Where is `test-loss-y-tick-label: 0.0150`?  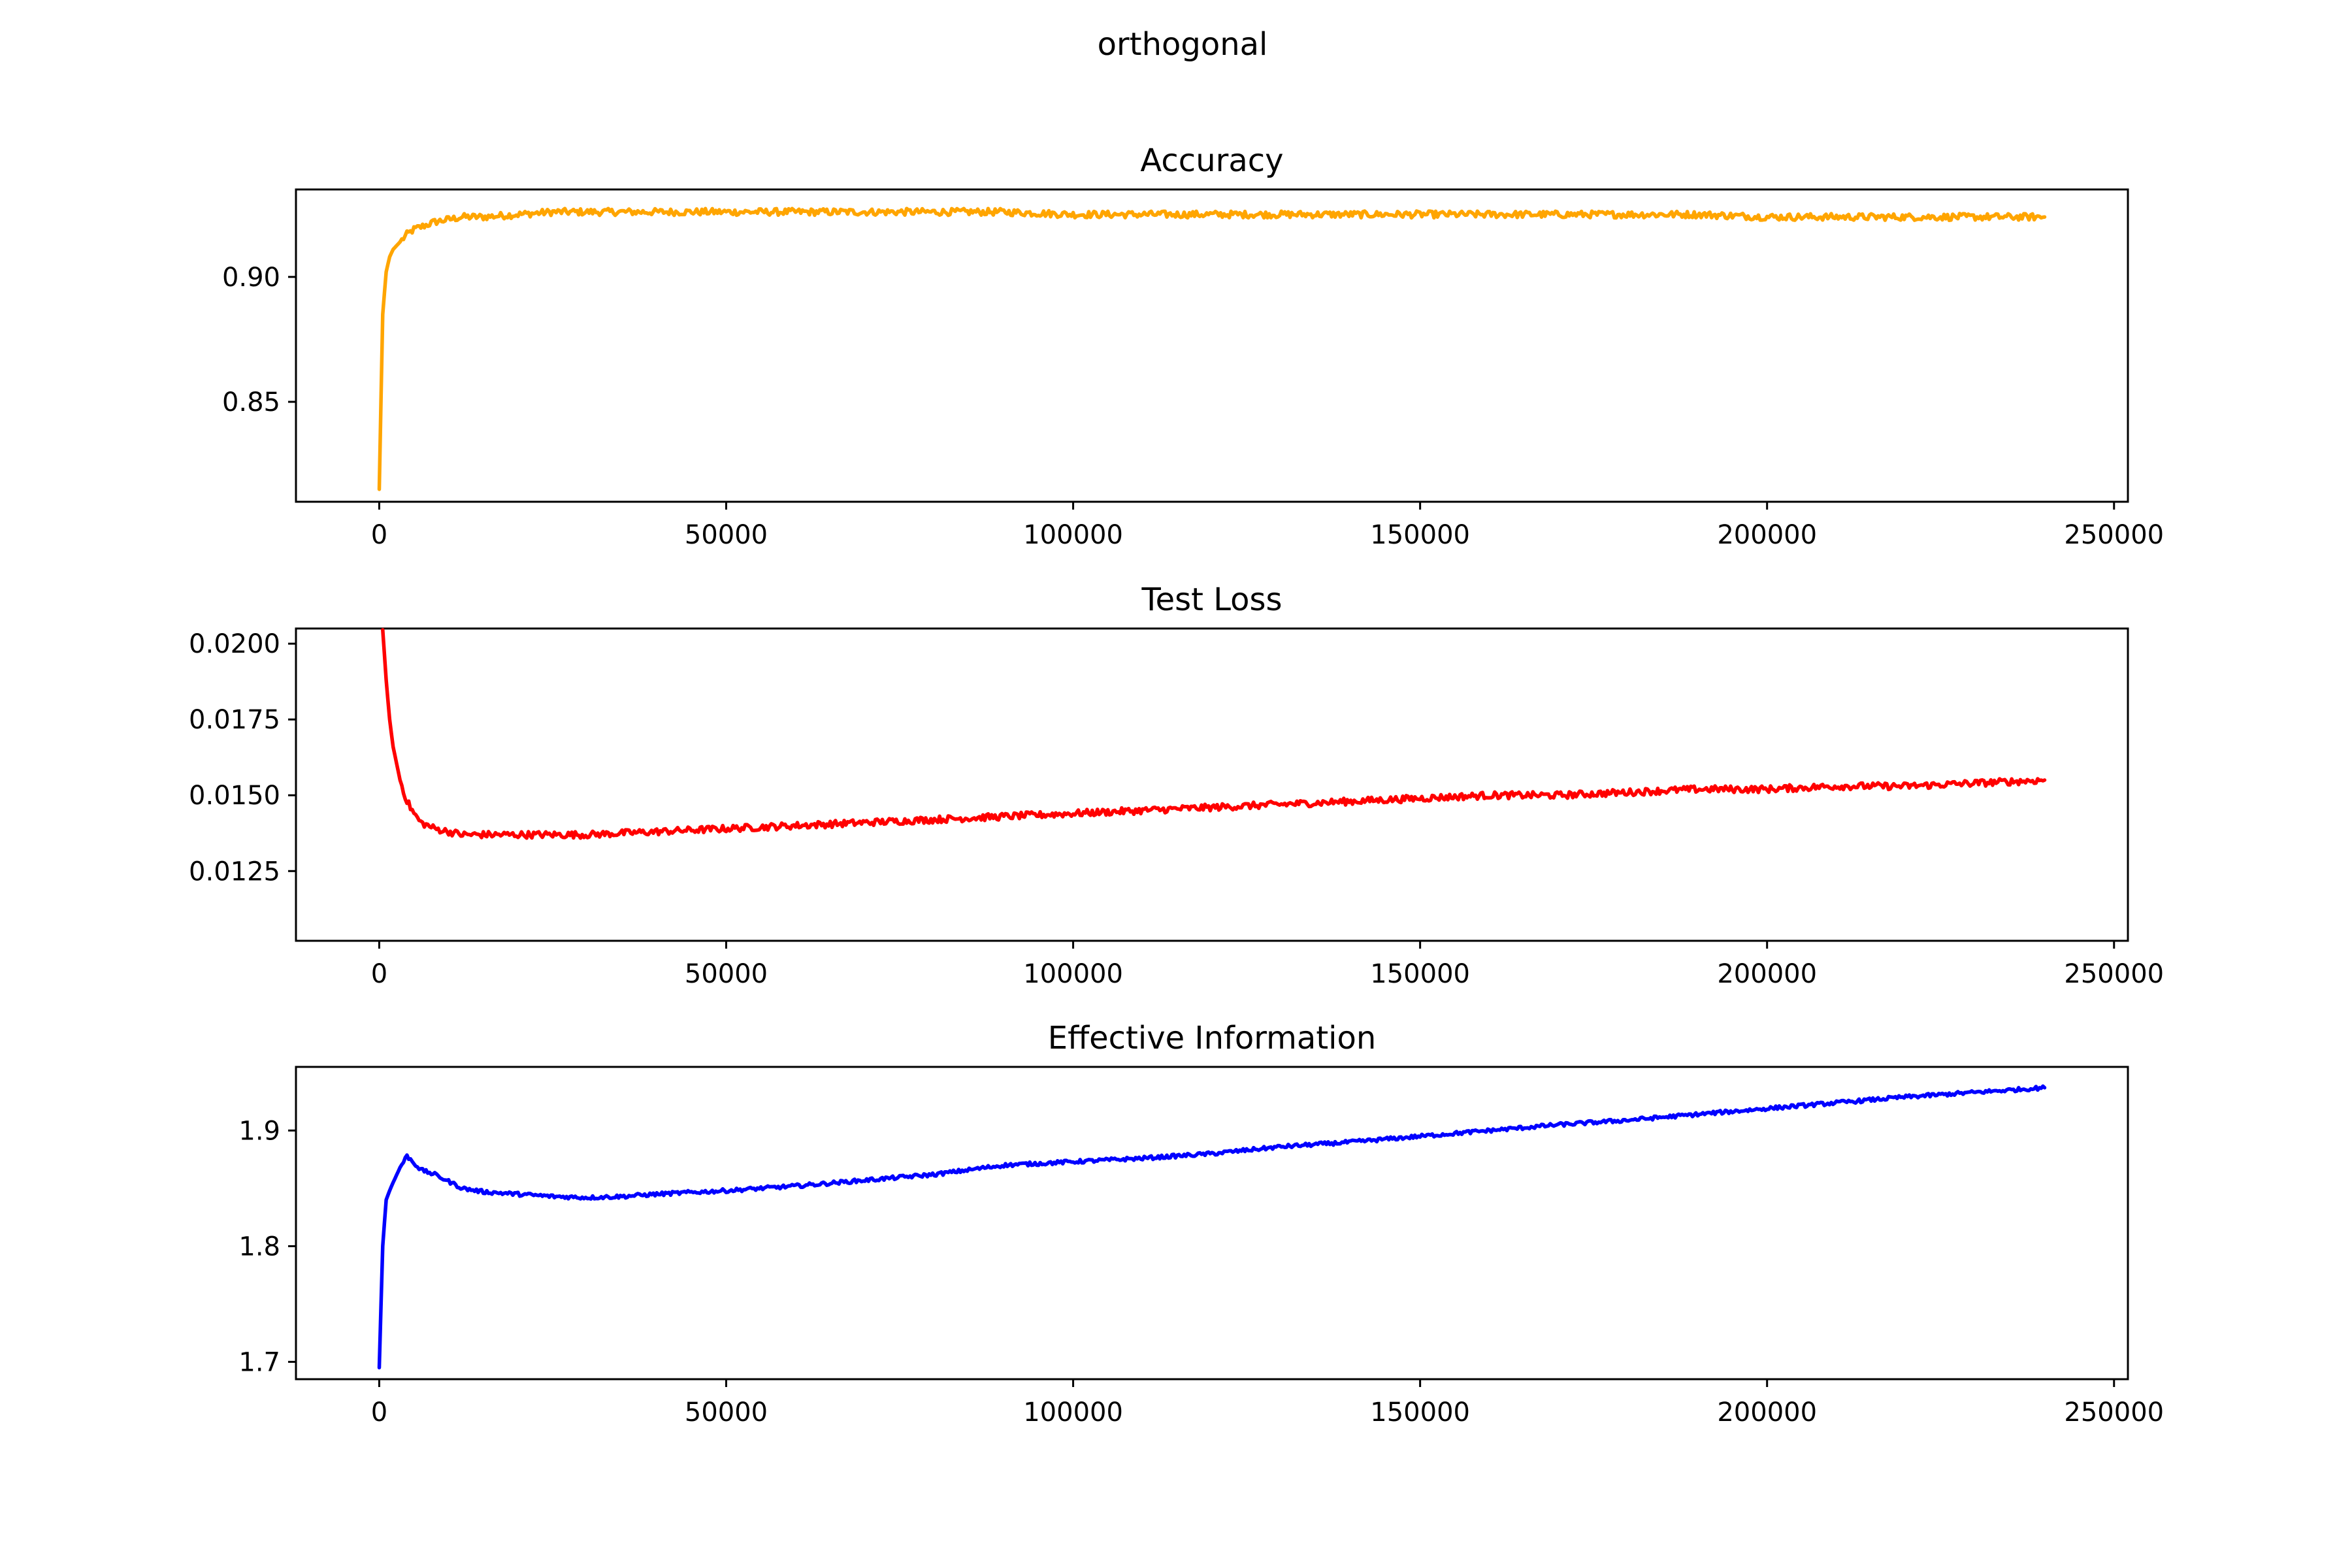
test-loss-y-tick-label: 0.0150 is located at coordinates (234, 796).